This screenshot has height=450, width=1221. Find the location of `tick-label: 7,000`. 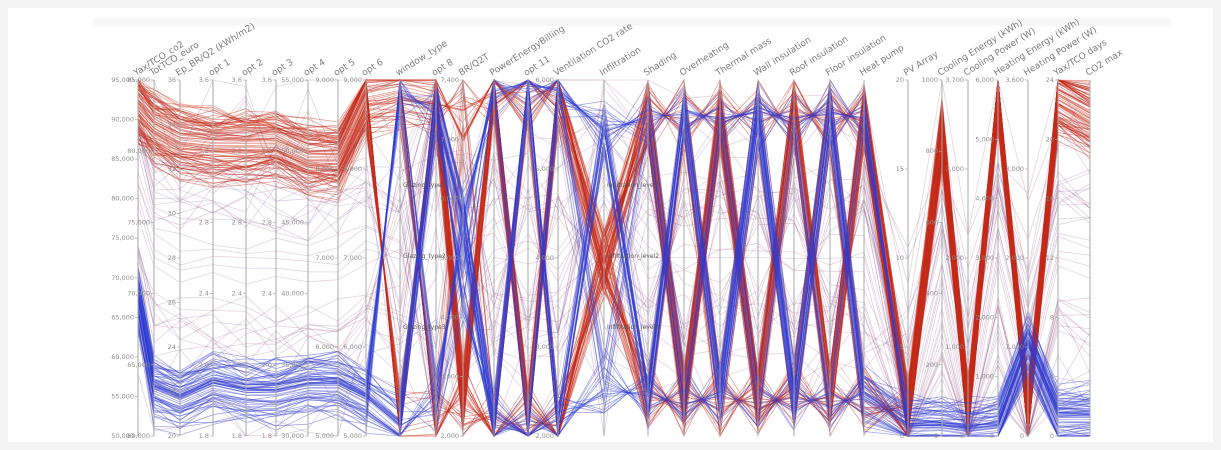

tick-label: 7,000 is located at coordinates (324, 258).